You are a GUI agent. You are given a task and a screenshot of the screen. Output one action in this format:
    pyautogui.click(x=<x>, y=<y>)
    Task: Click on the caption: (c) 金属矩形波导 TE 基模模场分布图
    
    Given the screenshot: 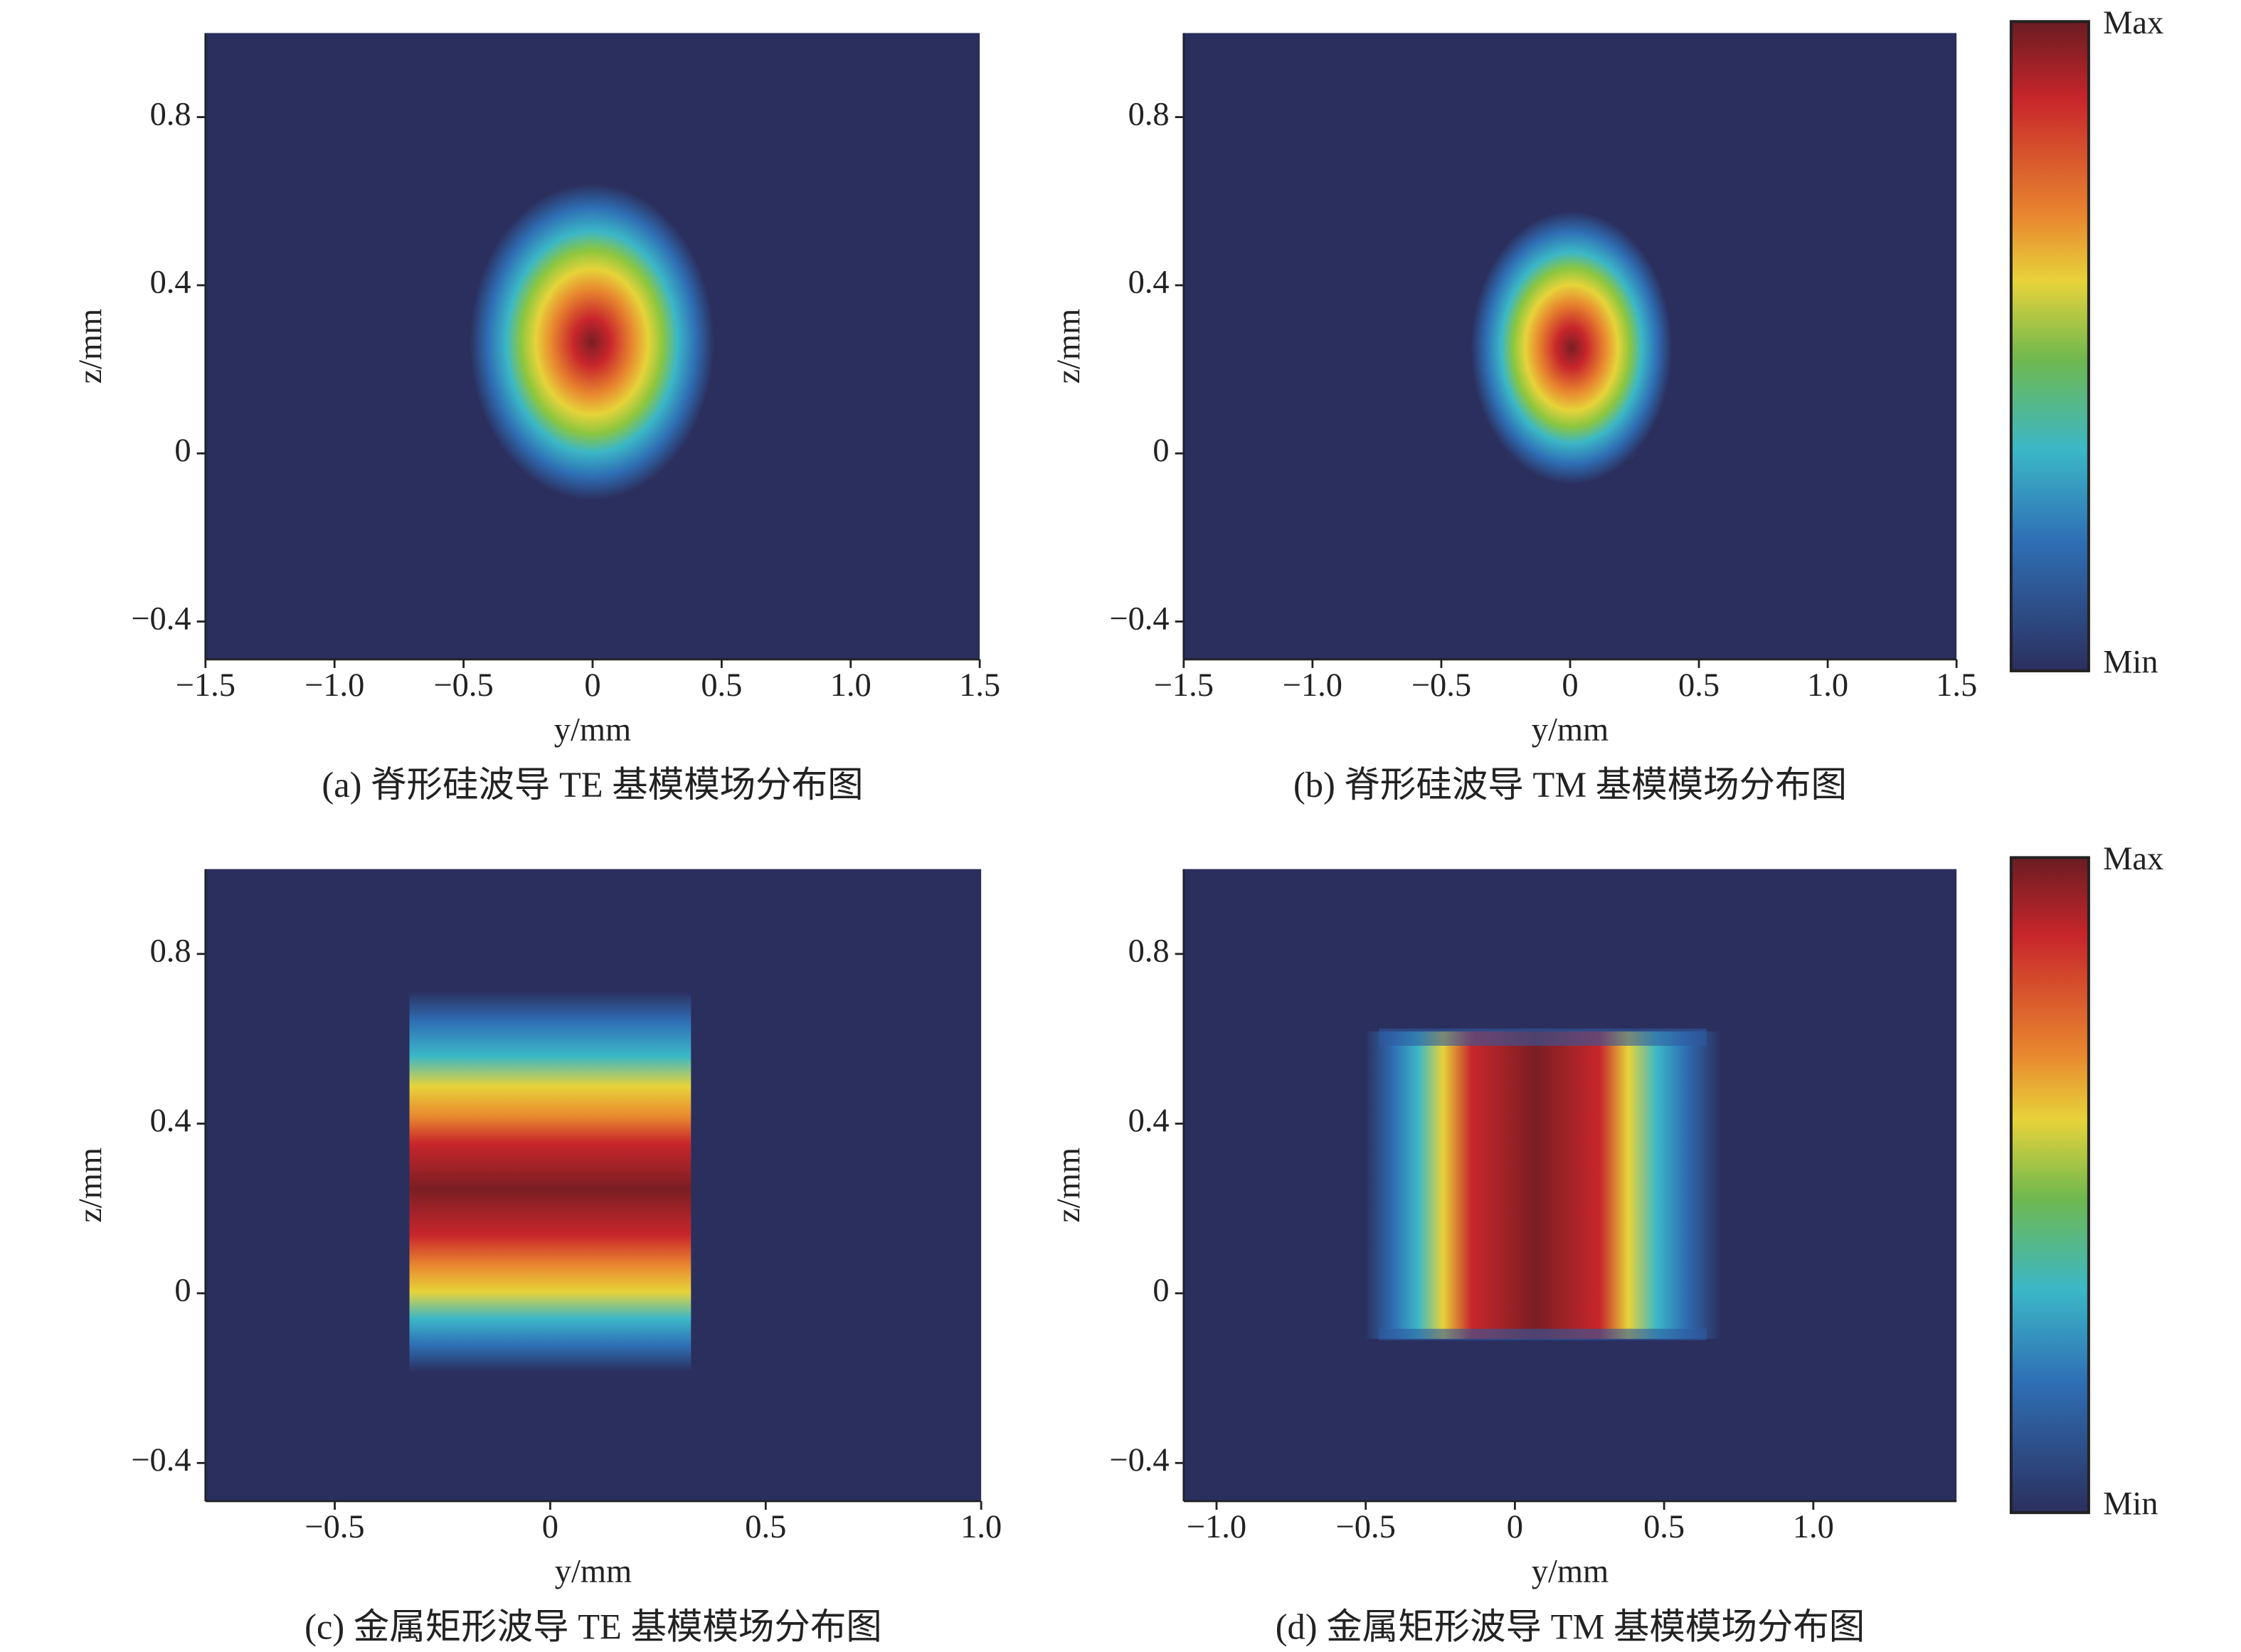 What is the action you would take?
    pyautogui.click(x=593, y=1626)
    